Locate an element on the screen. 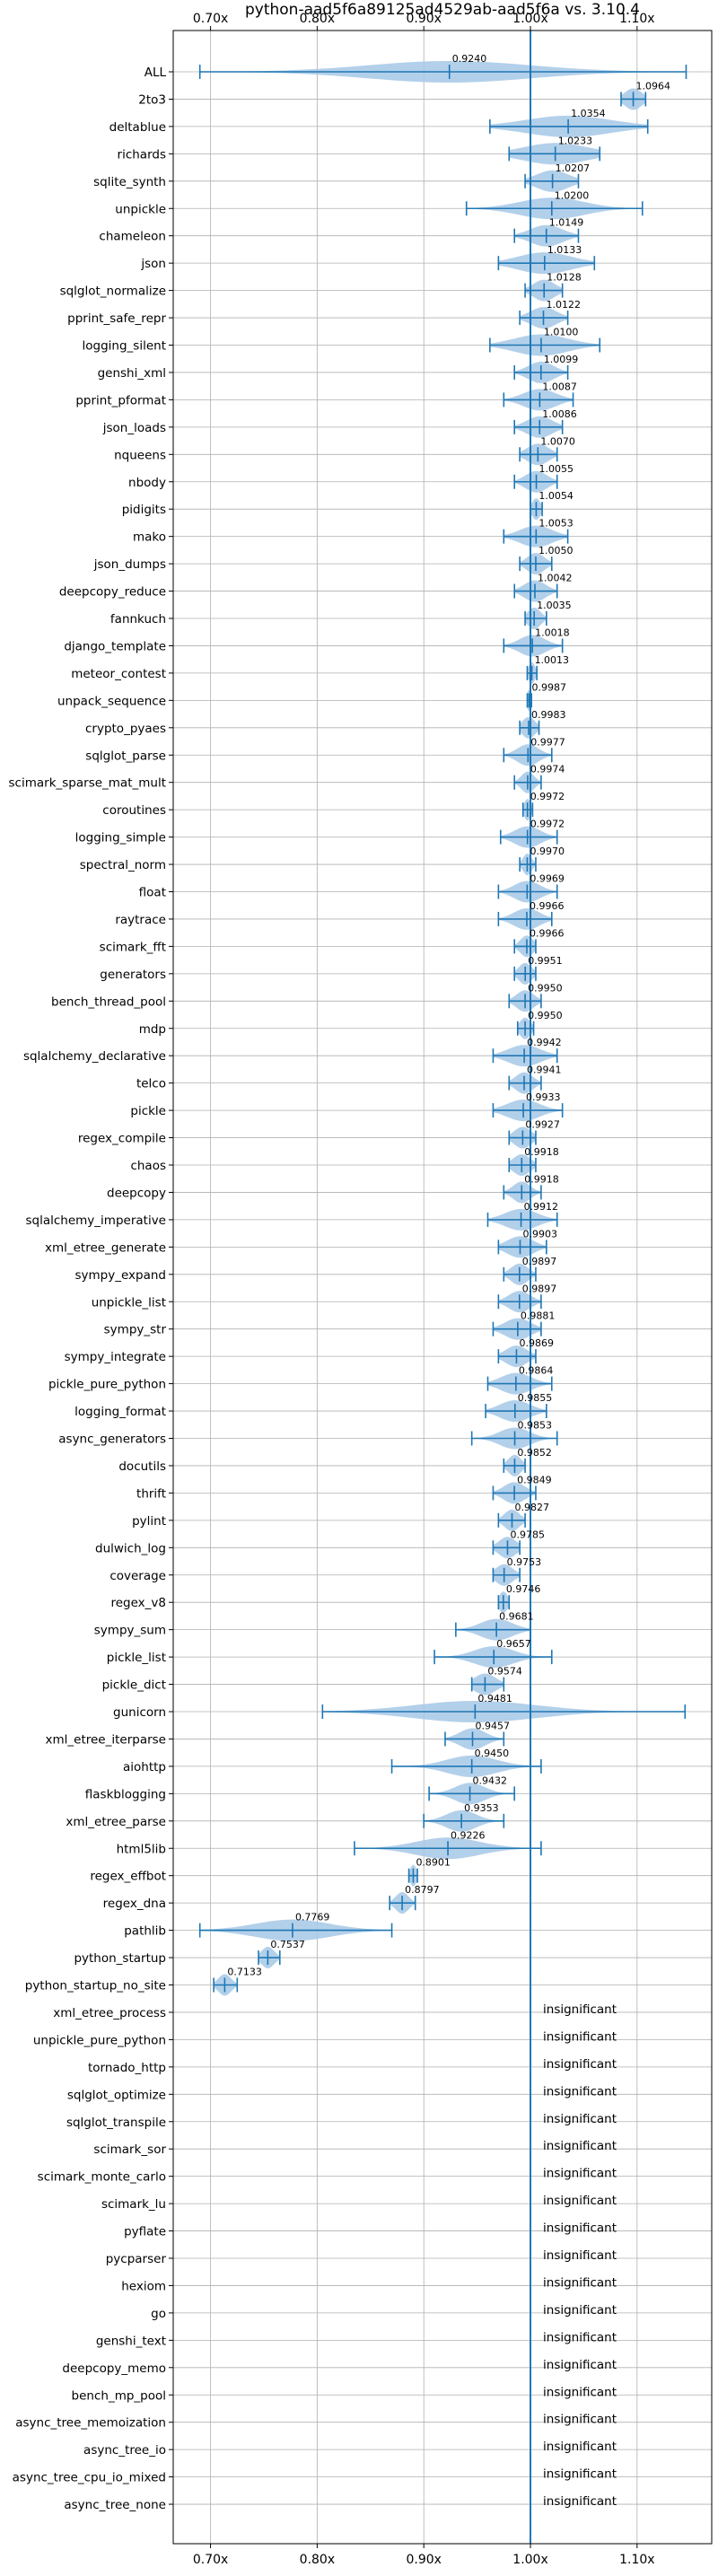  benchmark-label: float is located at coordinates (152, 893).